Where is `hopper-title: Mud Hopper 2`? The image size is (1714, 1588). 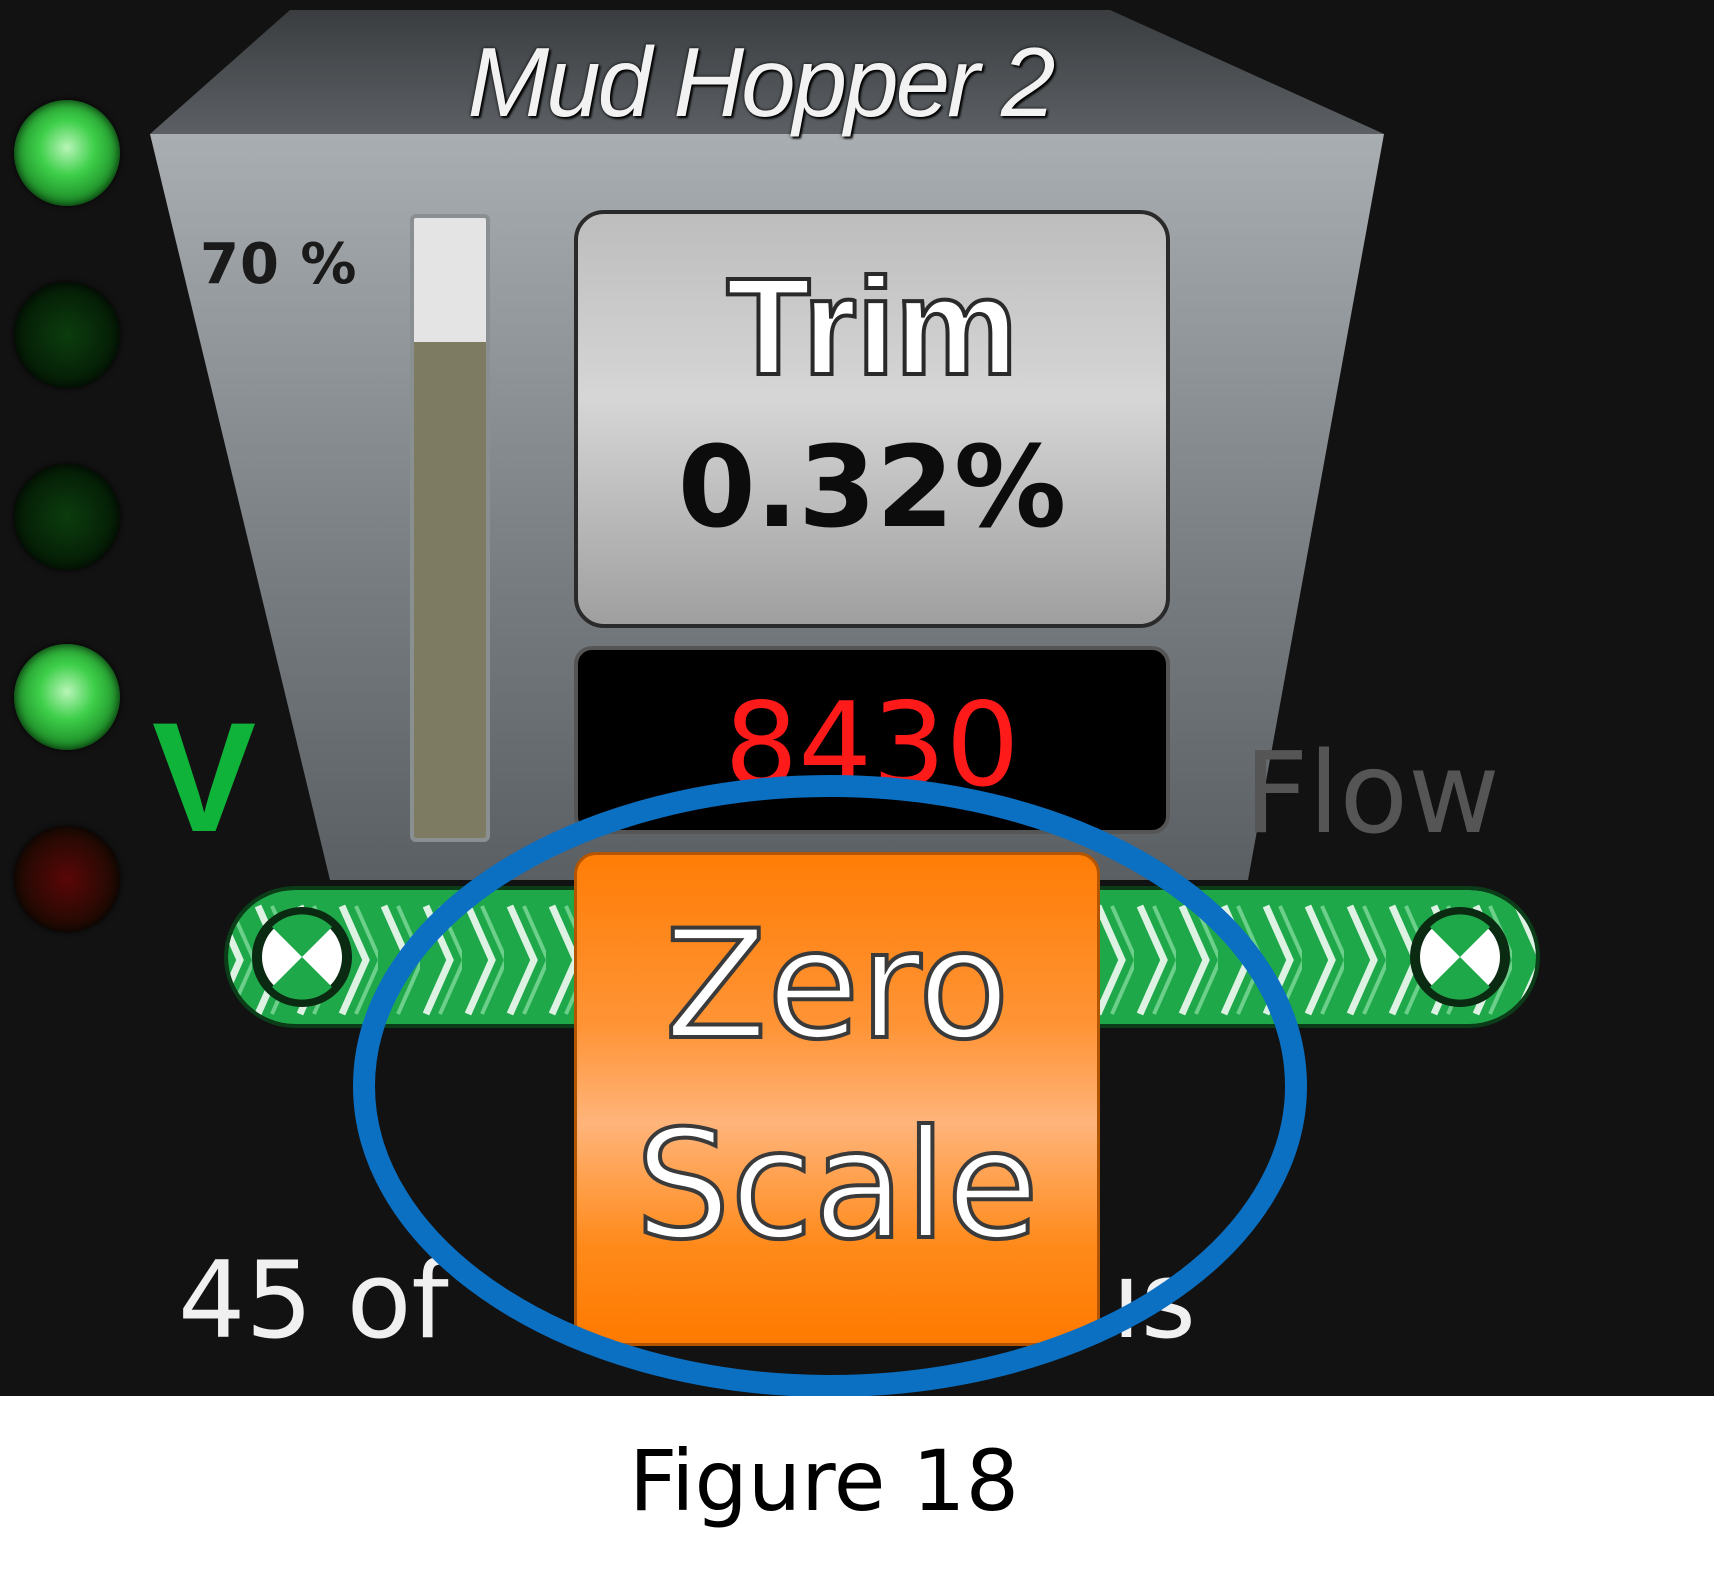
hopper-title: Mud Hopper 2 is located at coordinates (761, 82).